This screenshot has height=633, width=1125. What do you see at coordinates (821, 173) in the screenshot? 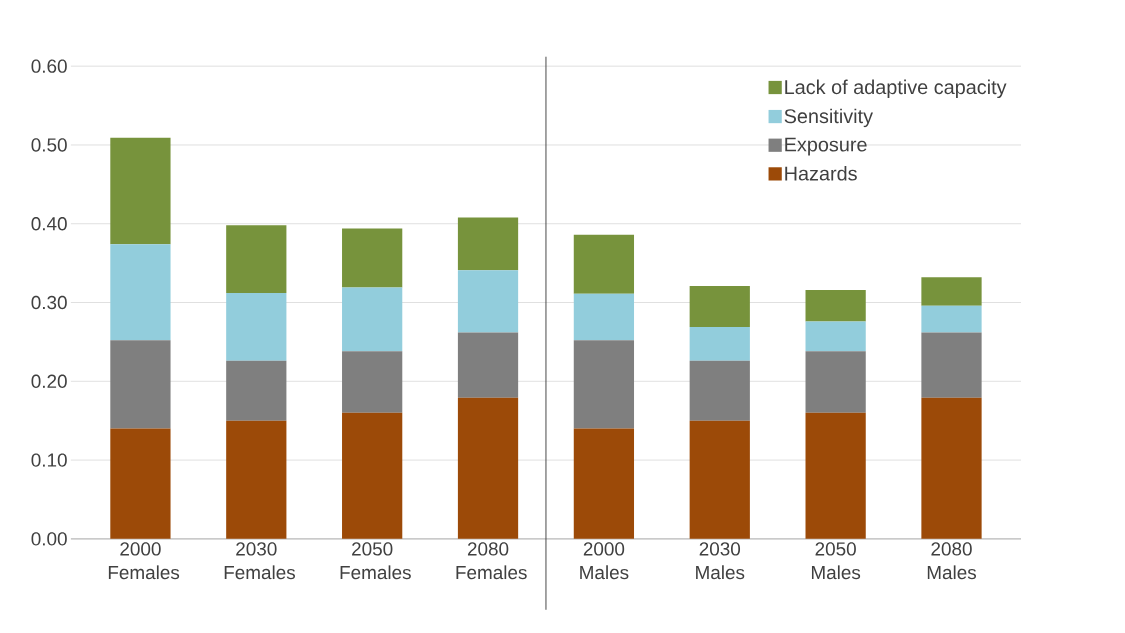
I see `legend-label: Hazards` at bounding box center [821, 173].